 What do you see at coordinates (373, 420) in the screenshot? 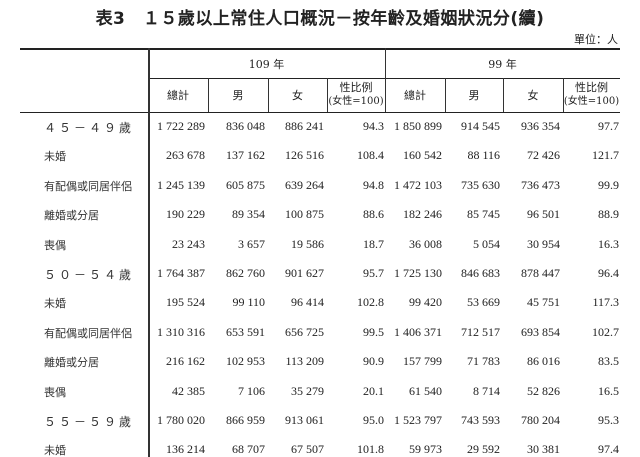
I see `table-cell: 95.0` at bounding box center [373, 420].